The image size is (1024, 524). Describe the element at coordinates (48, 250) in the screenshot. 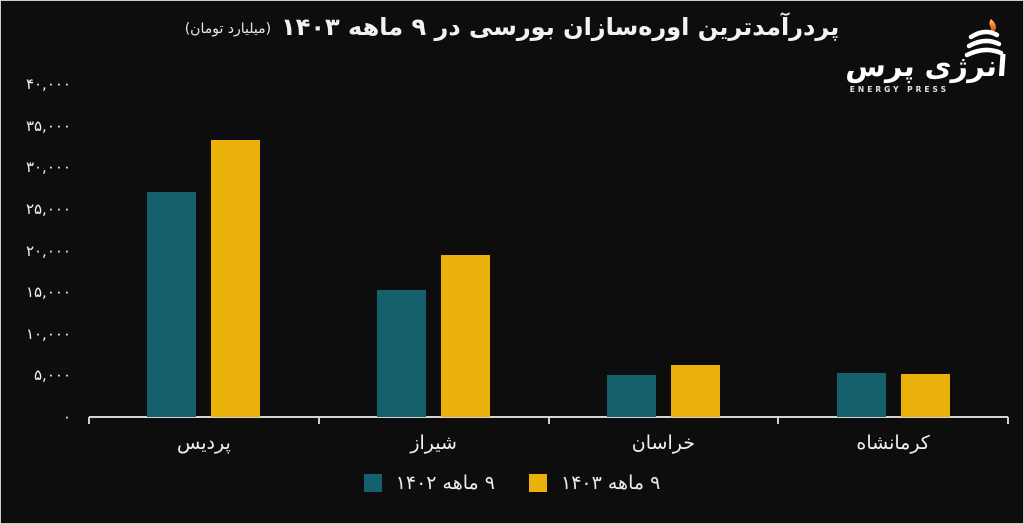

I see `y-axis-tick-label: ۲۰,۰۰۰` at that location.